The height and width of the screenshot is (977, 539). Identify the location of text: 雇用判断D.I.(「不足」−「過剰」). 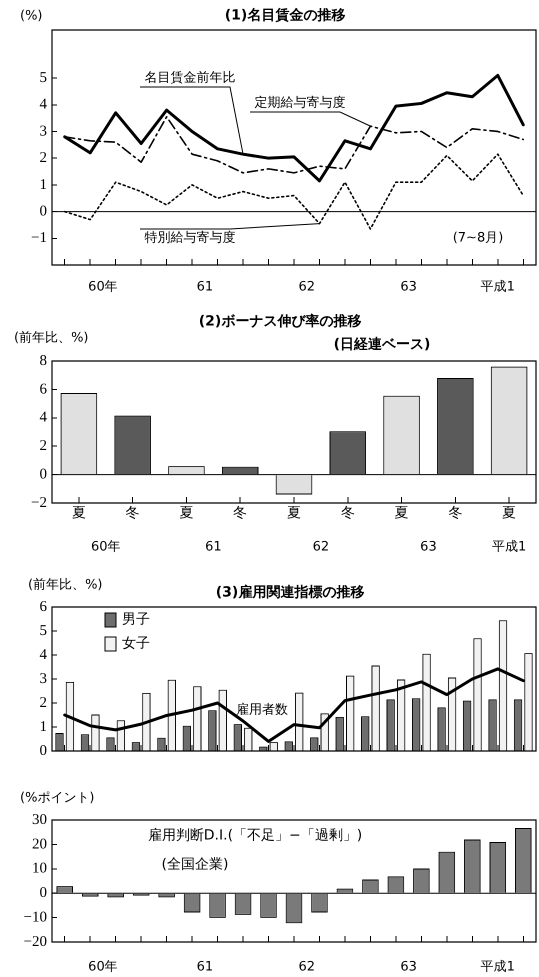
(255, 836).